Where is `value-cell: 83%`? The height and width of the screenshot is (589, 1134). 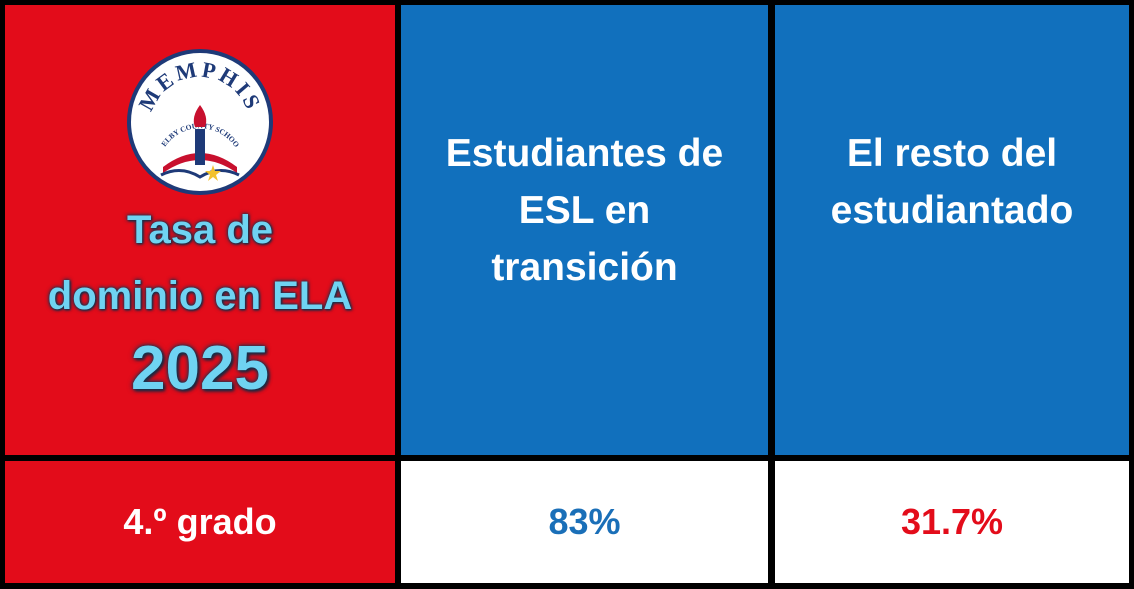
value-cell: 83% is located at coordinates (584, 522).